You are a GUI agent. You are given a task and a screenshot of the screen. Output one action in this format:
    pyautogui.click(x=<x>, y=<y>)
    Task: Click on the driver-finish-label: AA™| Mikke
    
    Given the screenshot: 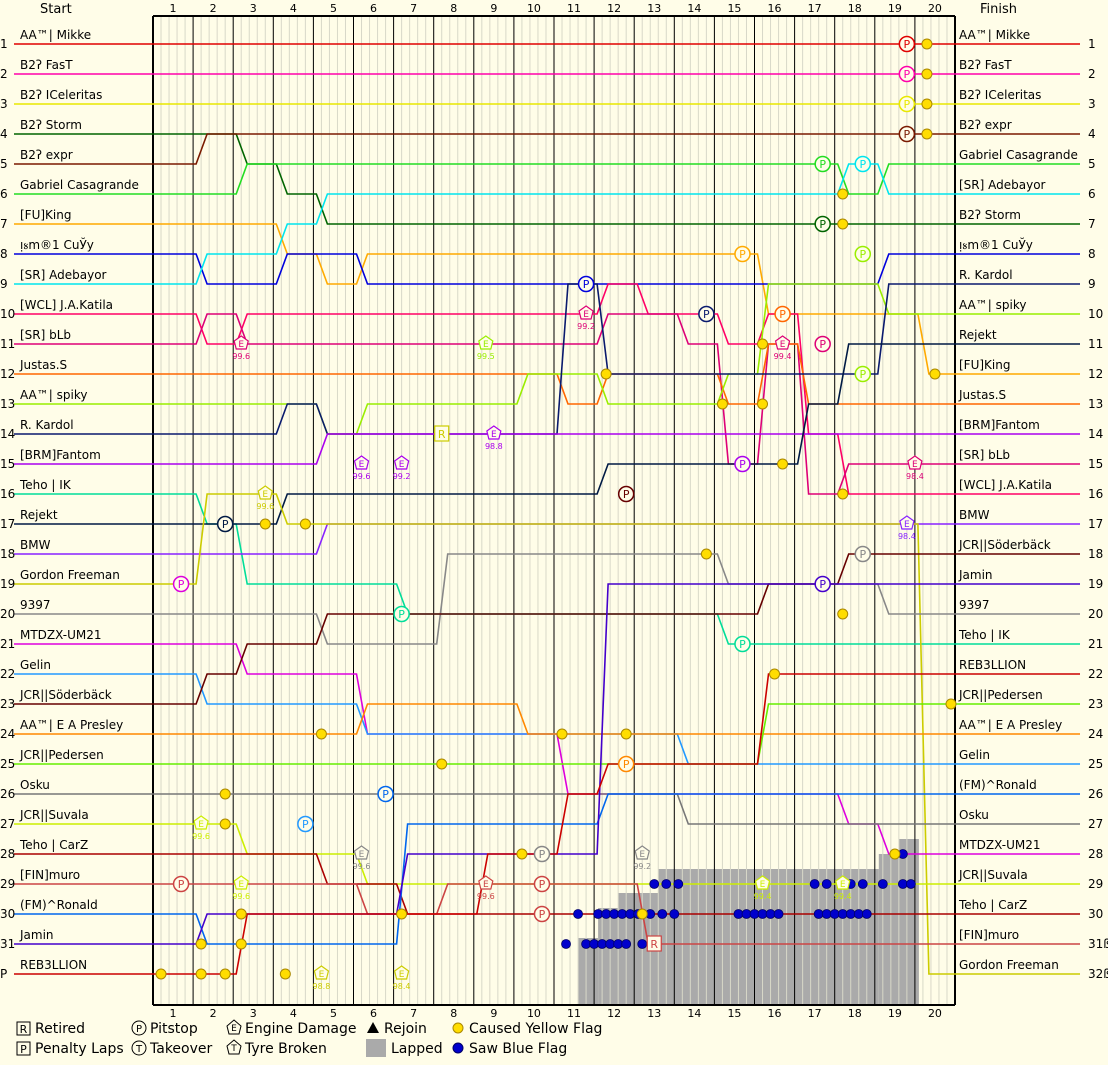 What is the action you would take?
    pyautogui.click(x=994, y=35)
    